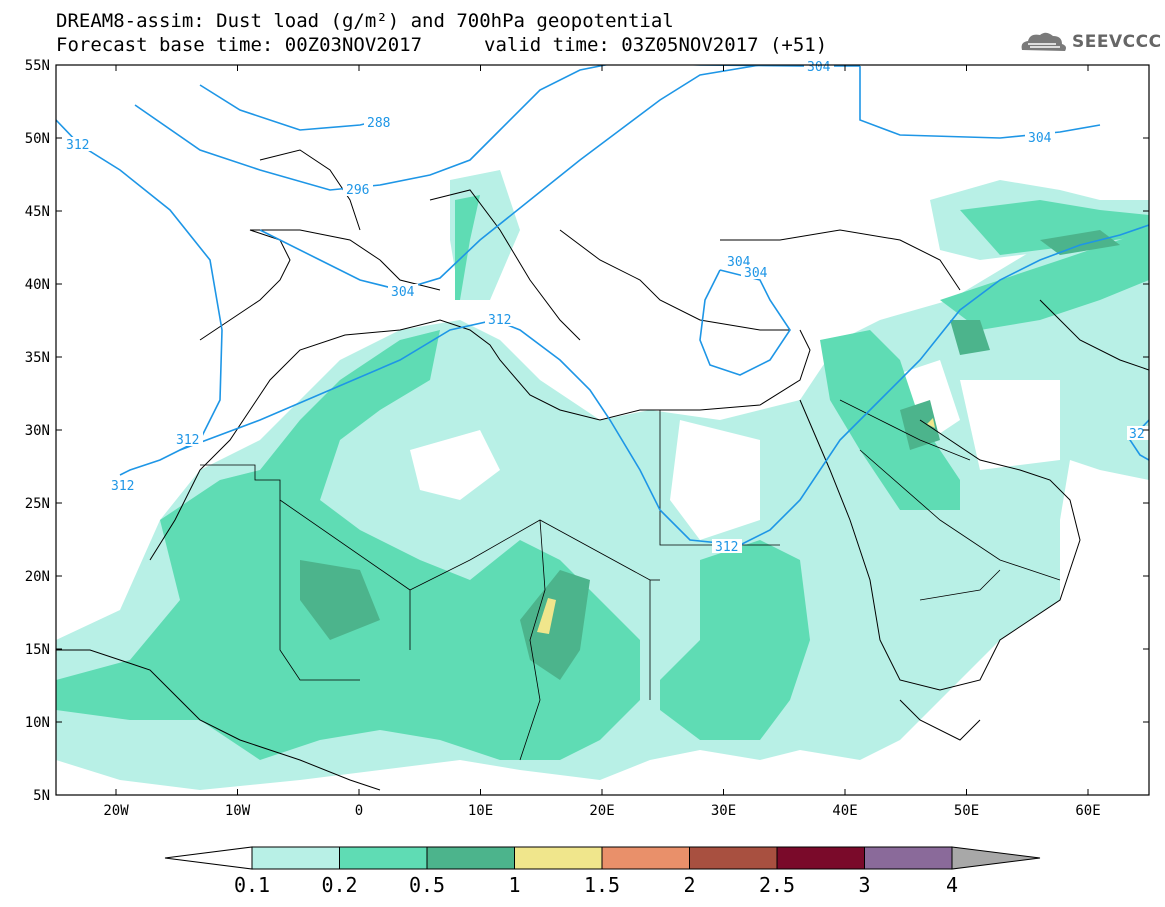  What do you see at coordinates (37, 723) in the screenshot?
I see `latitude-label: 10N` at bounding box center [37, 723].